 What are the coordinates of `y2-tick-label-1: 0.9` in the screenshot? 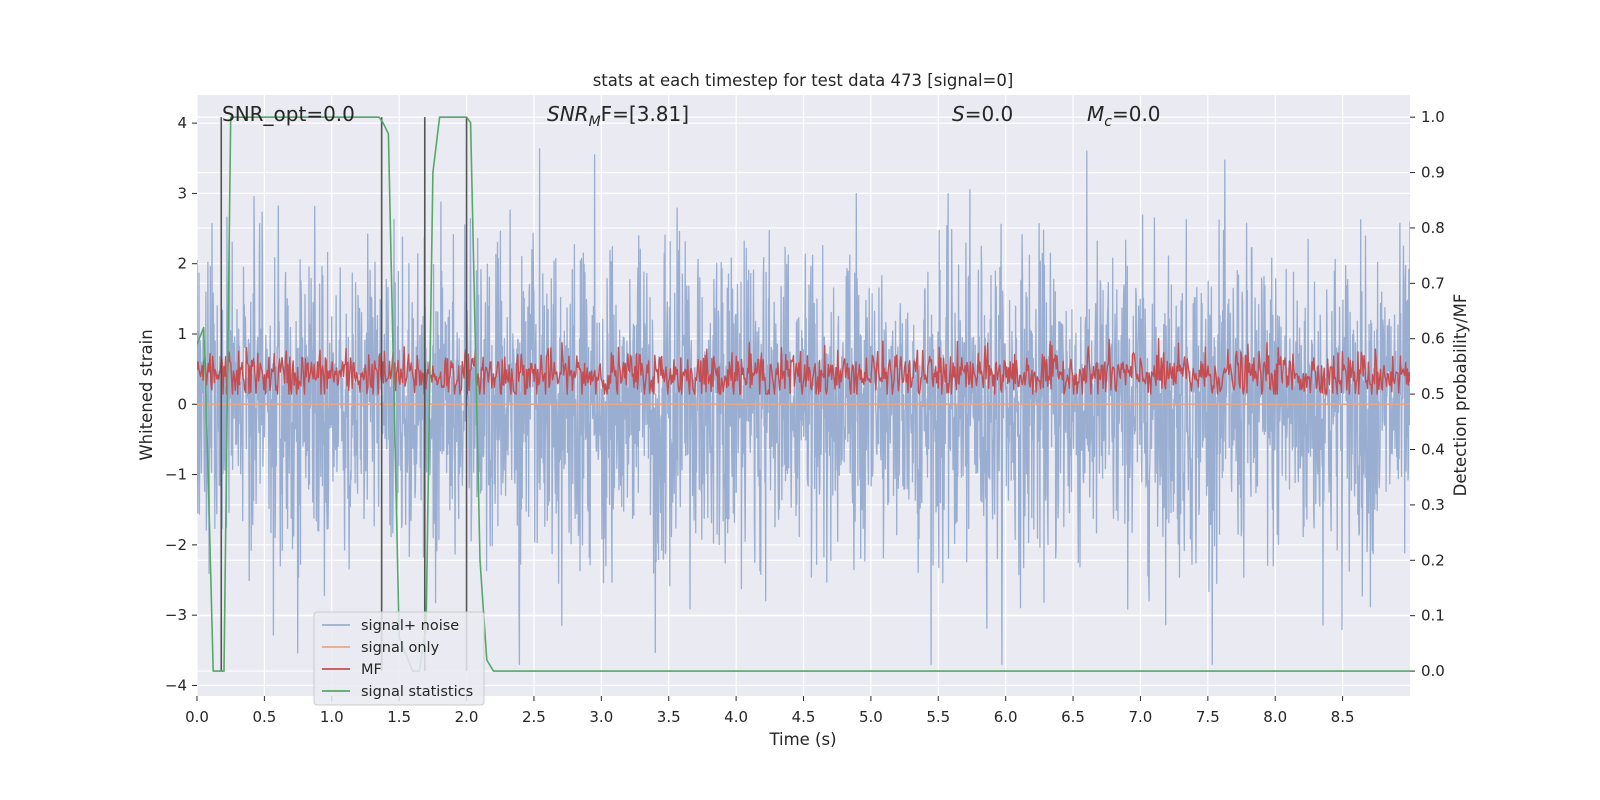 It's located at (1433, 173).